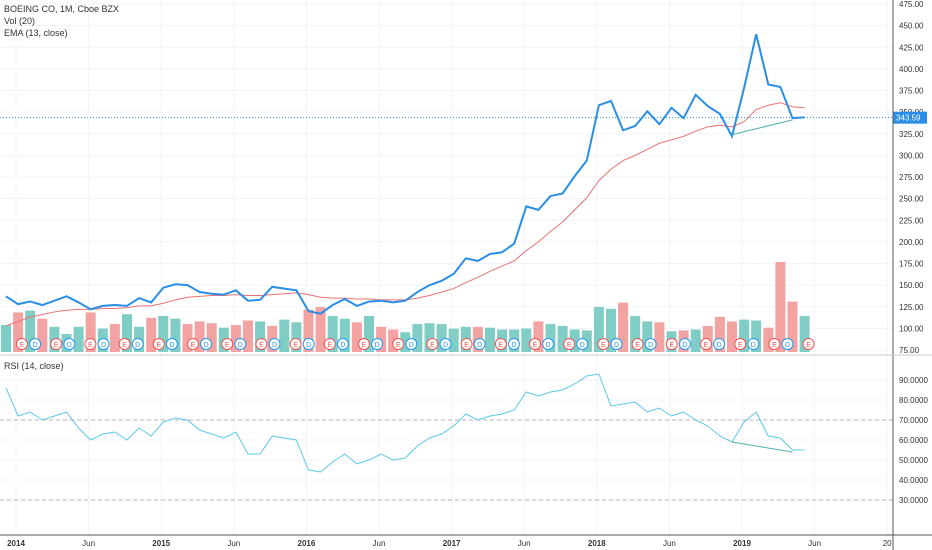  What do you see at coordinates (913, 460) in the screenshot?
I see `rsi-tick-label: 50.0000` at bounding box center [913, 460].